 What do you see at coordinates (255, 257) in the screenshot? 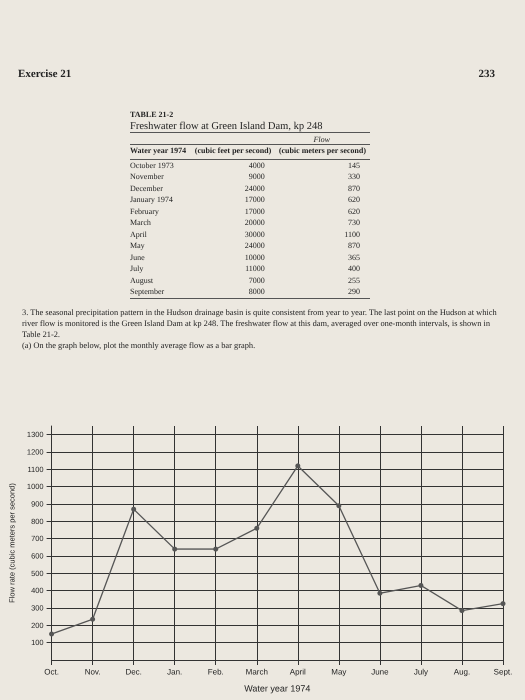
I see `text: 10000` at bounding box center [255, 257].